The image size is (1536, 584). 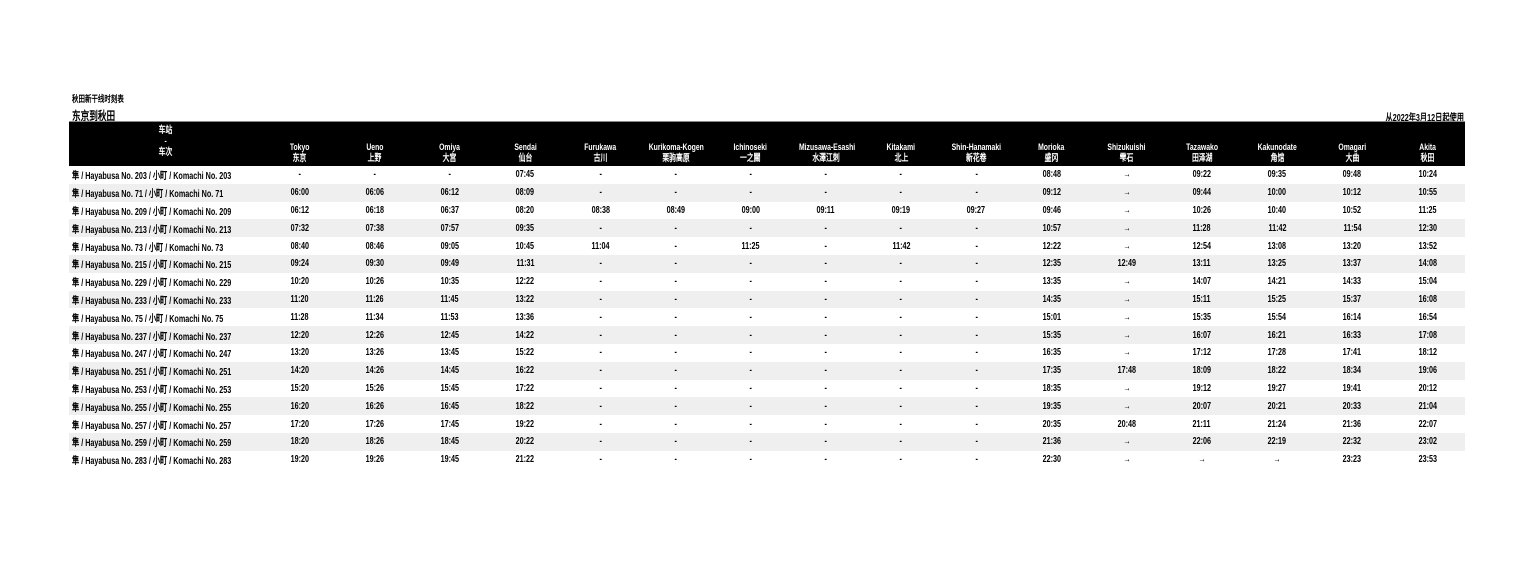 What do you see at coordinates (826, 143) in the screenshot?
I see `station-header-mizusawa-esashi: Mizusawa-Esashi 水澤江刺` at bounding box center [826, 143].